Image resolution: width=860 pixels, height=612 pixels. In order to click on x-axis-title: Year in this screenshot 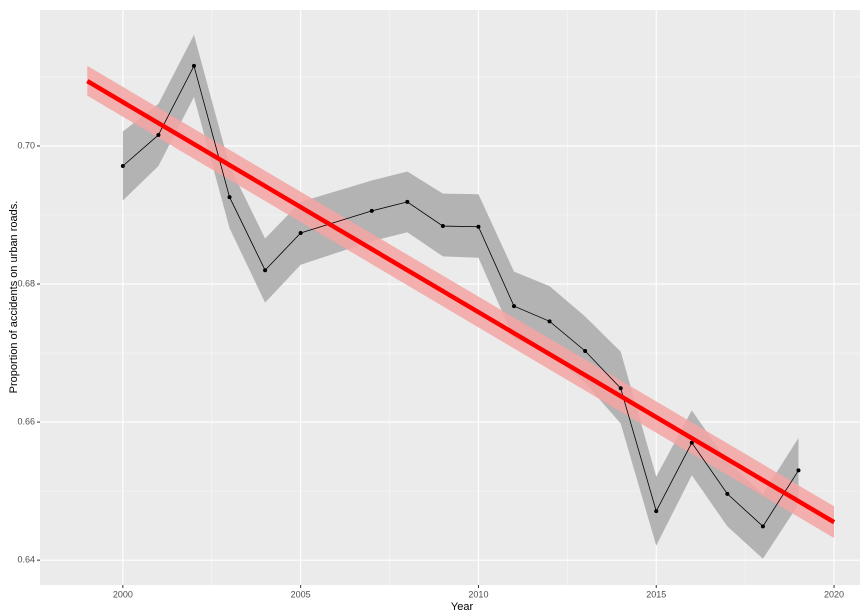, I will do `click(462, 606)`.